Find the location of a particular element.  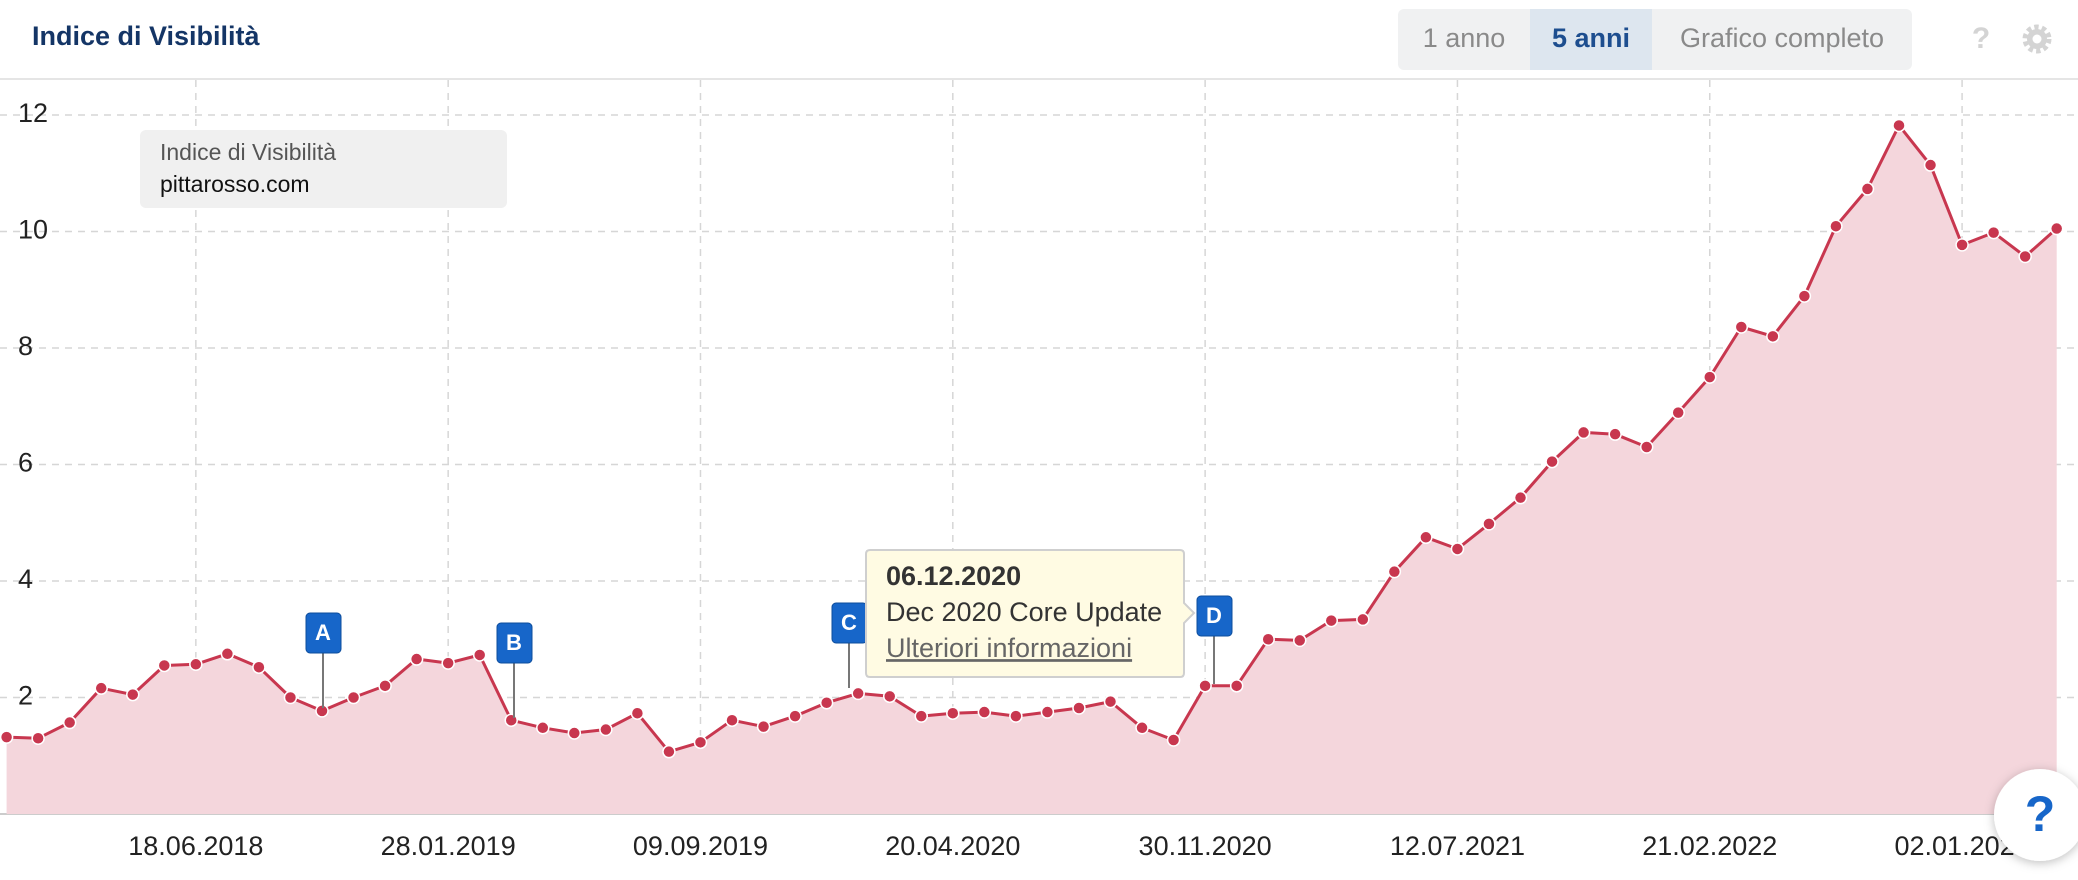

event-label: B is located at coordinates (514, 642).